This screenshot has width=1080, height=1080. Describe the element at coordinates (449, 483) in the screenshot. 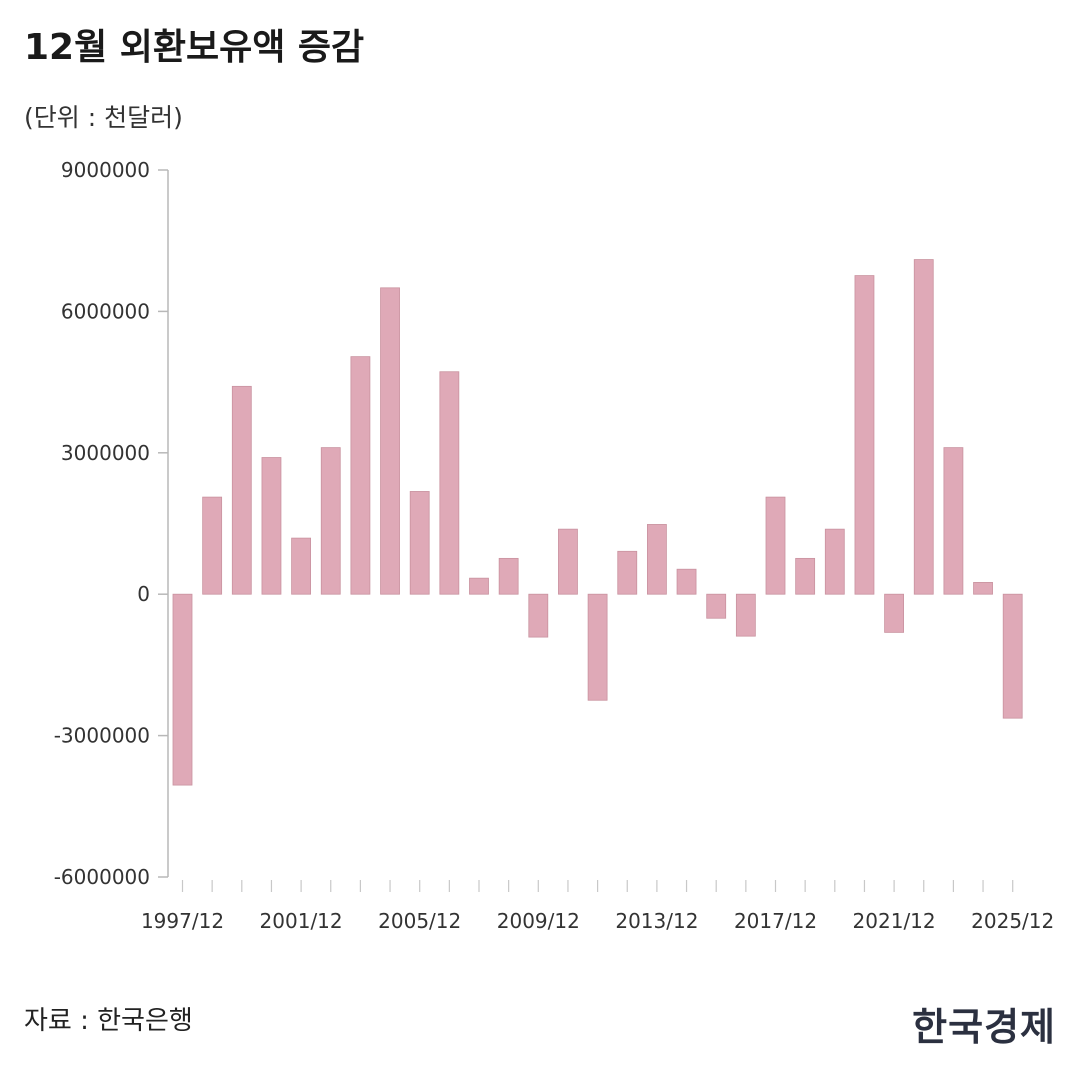

I see `bar-2006-12: 2006/12: 4720000` at that location.